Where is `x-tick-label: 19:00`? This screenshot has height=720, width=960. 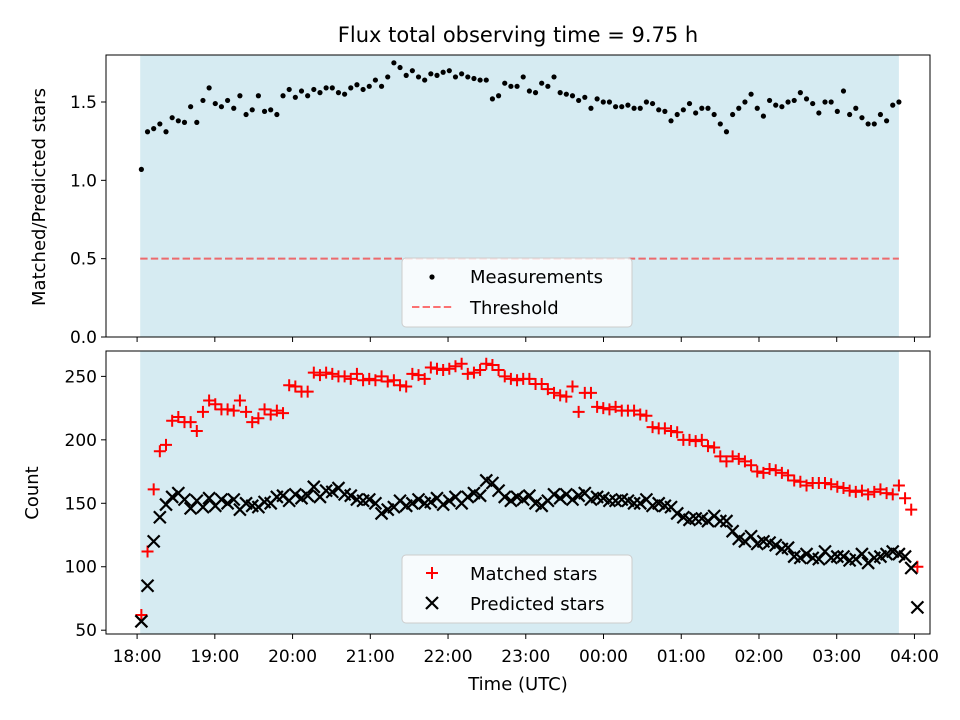
x-tick-label: 19:00 is located at coordinates (214, 657).